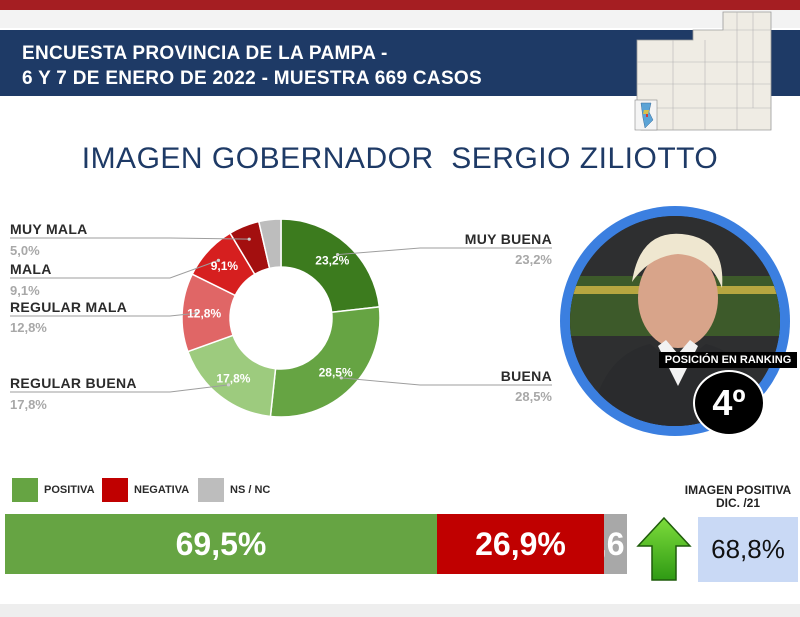  Describe the element at coordinates (728, 360) in the screenshot. I see `ranking-label: POSICIÓN EN RANKING` at that location.